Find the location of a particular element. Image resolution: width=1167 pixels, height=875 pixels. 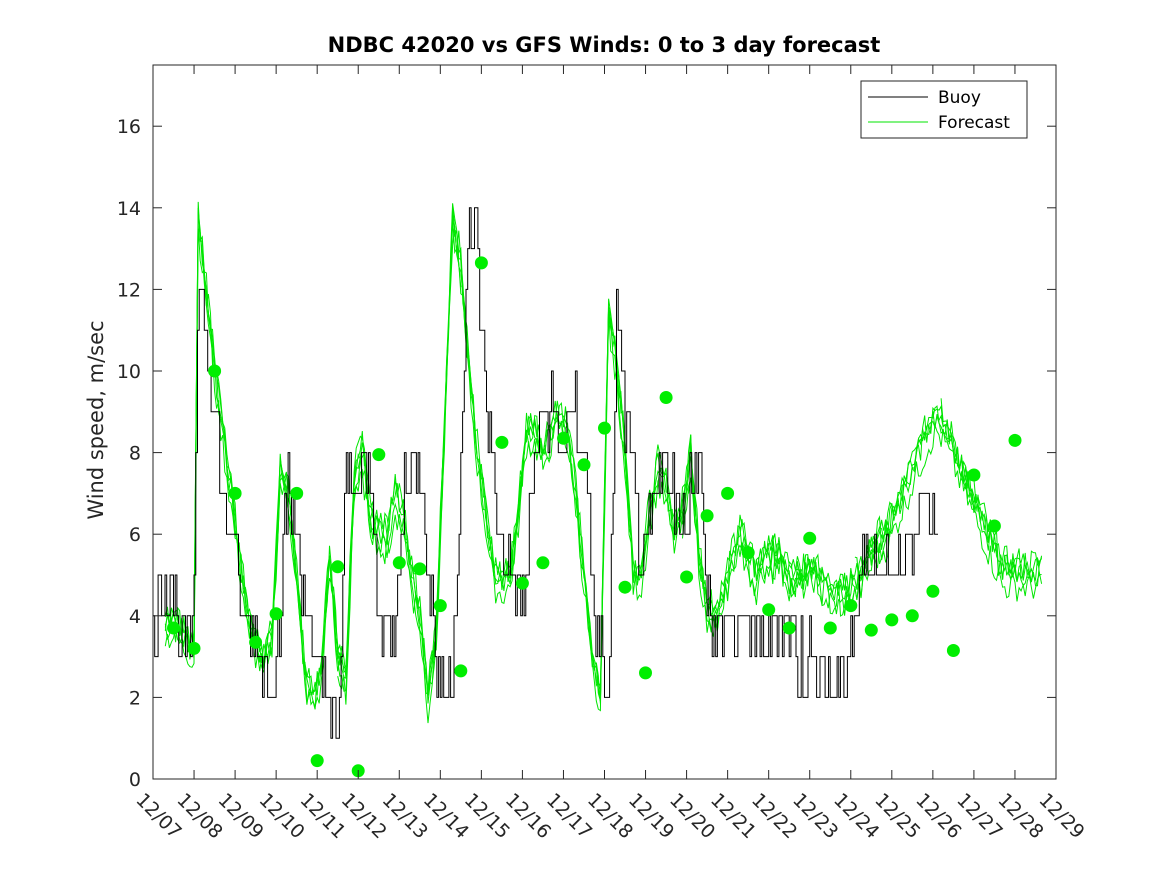

legend-box is located at coordinates (944, 109).